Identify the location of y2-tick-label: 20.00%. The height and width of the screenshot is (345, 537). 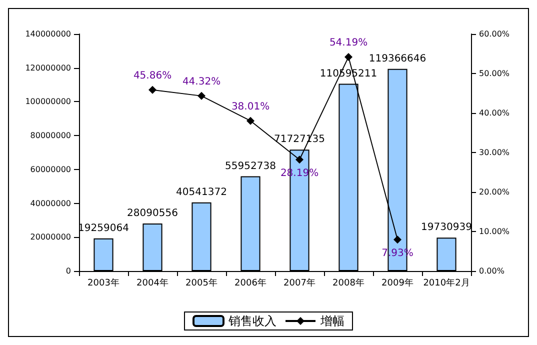
(494, 192).